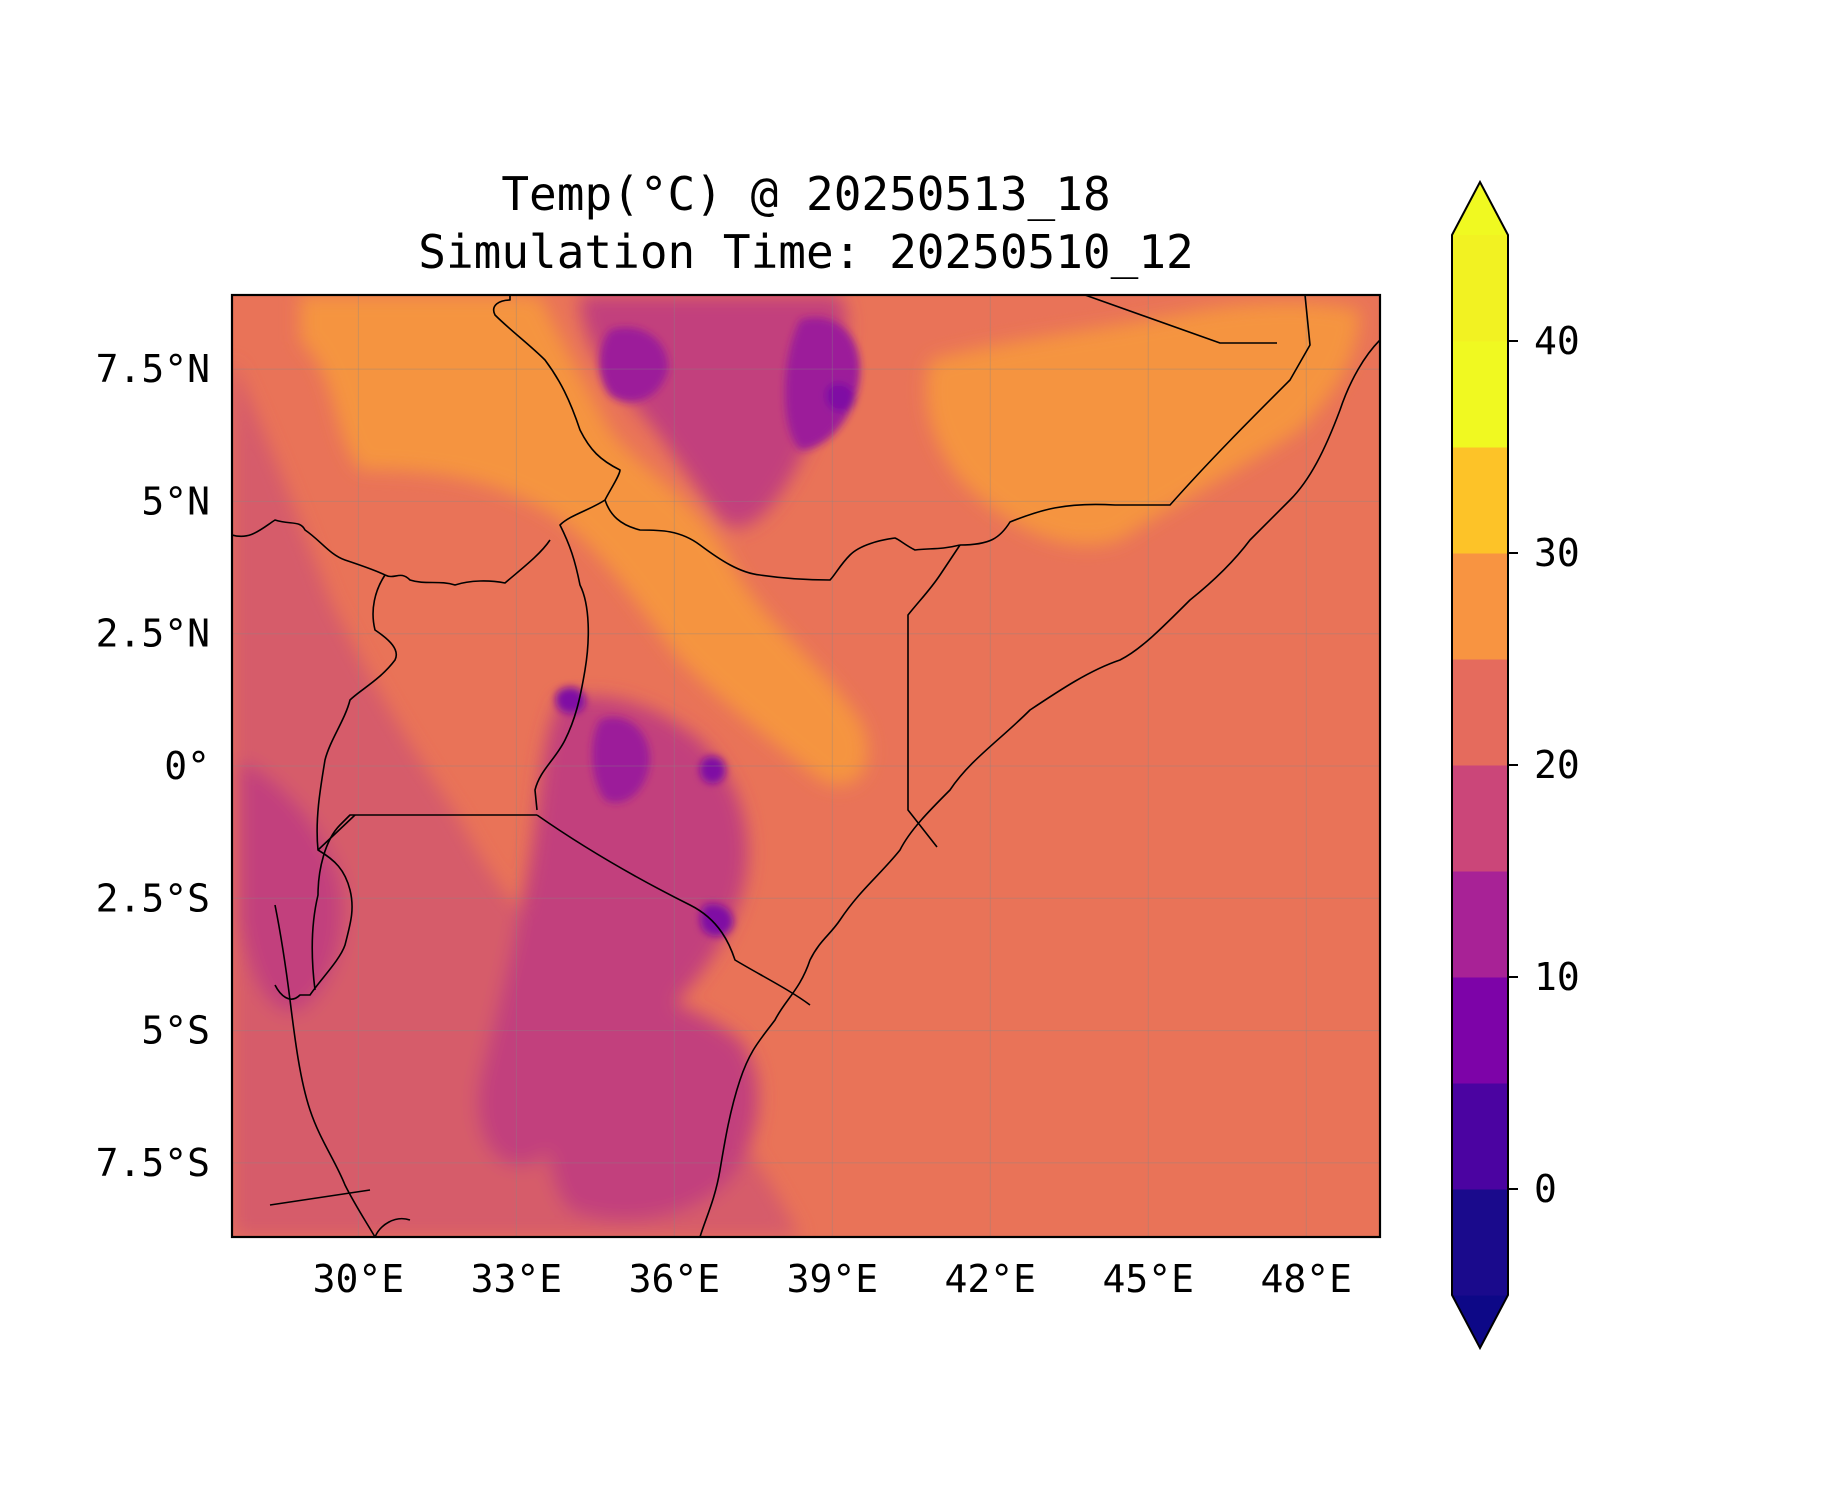 This screenshot has height=1504, width=1833. What do you see at coordinates (805, 194) in the screenshot?
I see `title-line-1: Temp(°C) @ 20250513_18` at bounding box center [805, 194].